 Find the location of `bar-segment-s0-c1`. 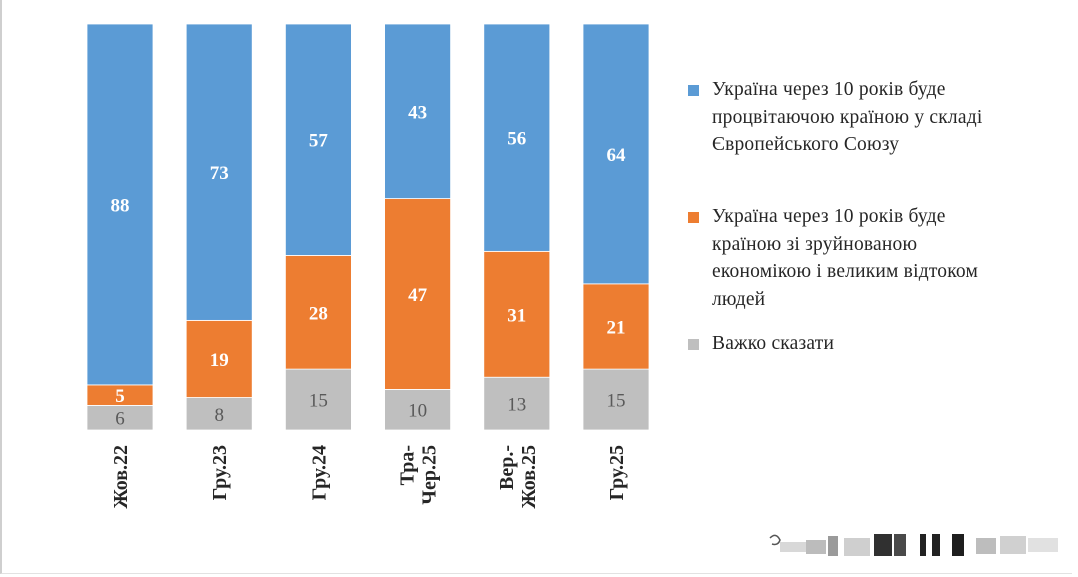

bar-segment-s0-c1 is located at coordinates (219, 414).